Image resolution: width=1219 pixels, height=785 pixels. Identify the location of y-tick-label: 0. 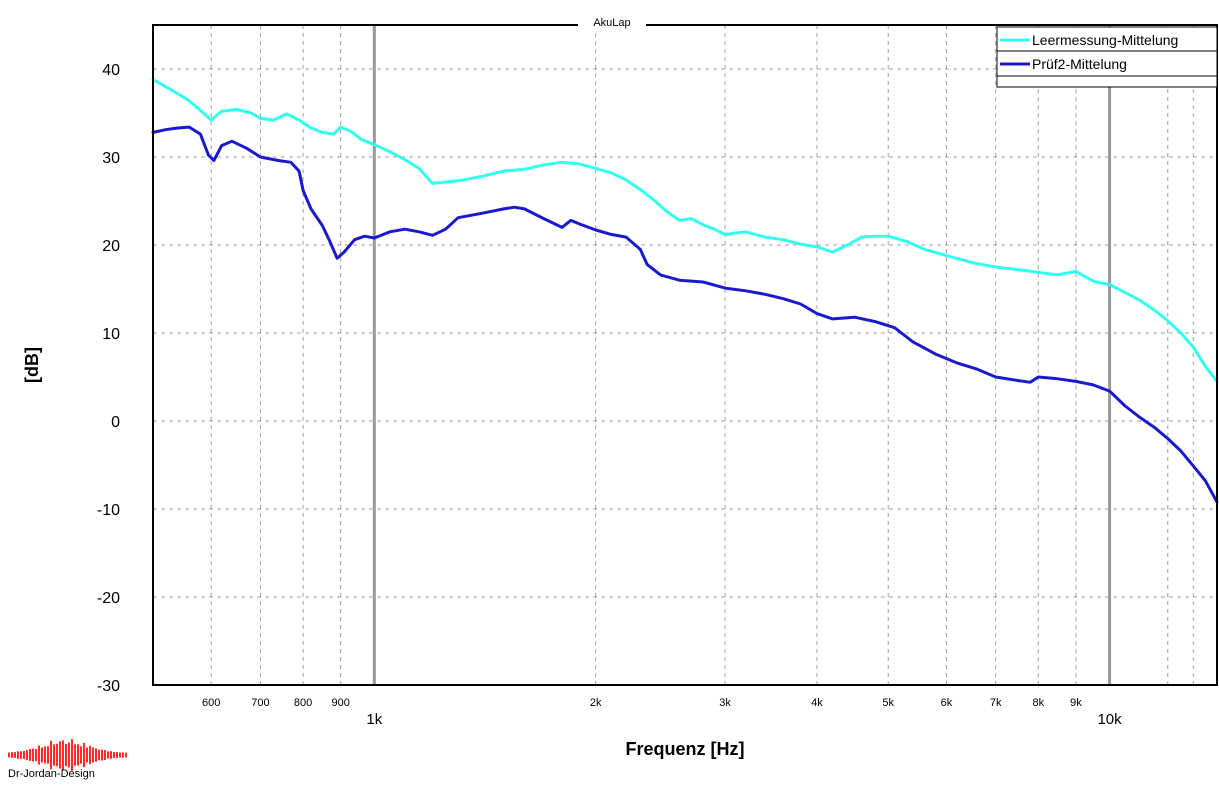
(115, 422).